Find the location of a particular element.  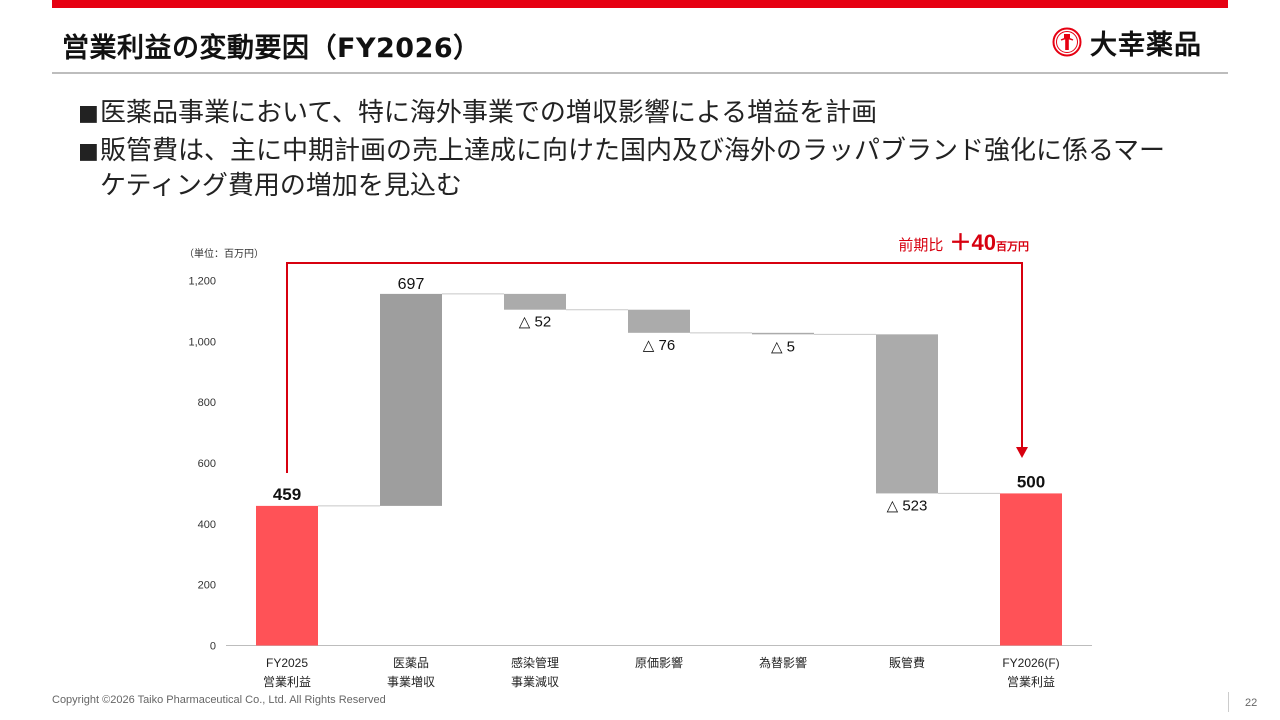

comparison-label: 前期比 ＋40百万円 is located at coordinates (963, 242).